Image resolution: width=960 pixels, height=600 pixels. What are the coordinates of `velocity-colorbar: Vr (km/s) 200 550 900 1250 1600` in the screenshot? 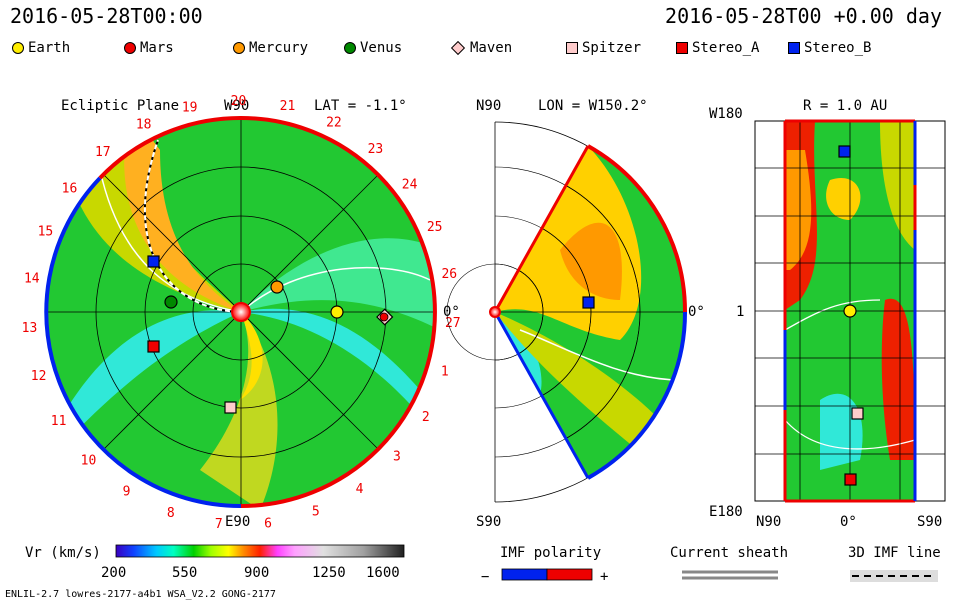 It's located at (215, 562).